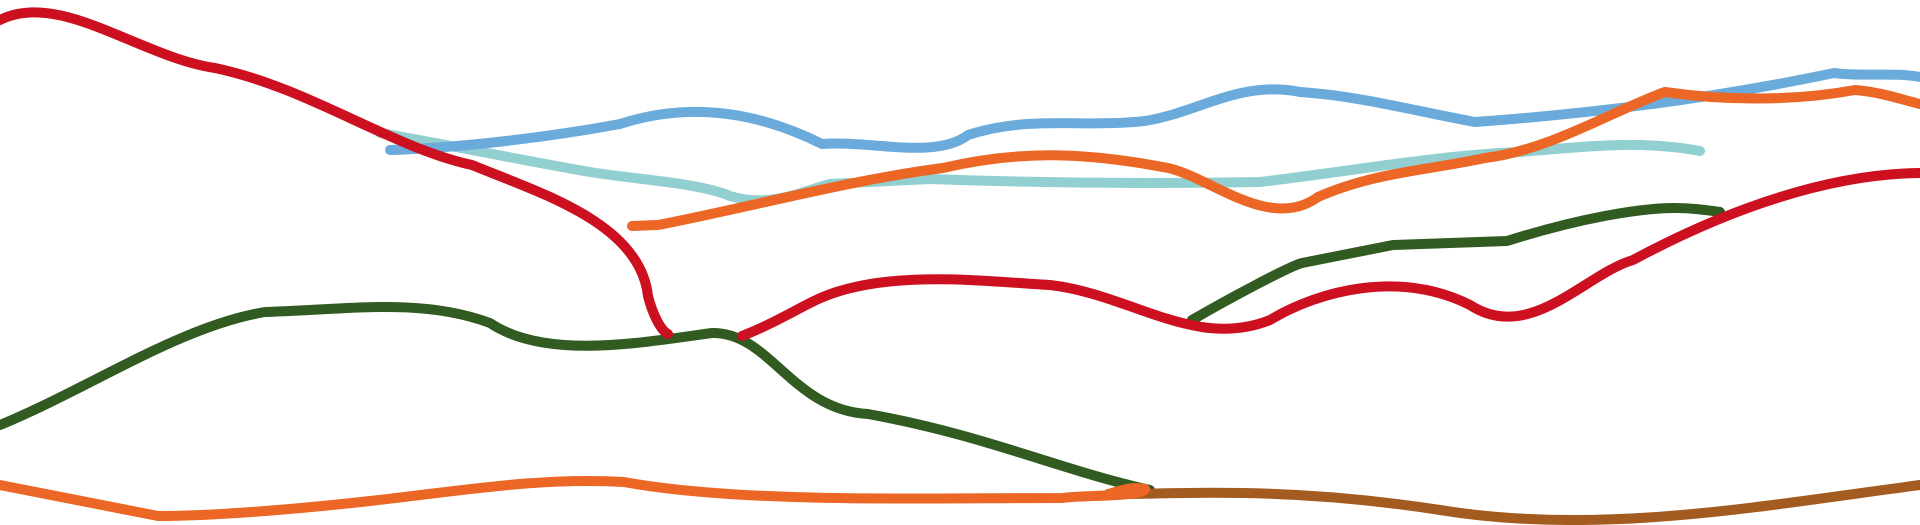 This screenshot has height=525, width=1920. I want to click on green-upper-curve, so click(1456, 264).